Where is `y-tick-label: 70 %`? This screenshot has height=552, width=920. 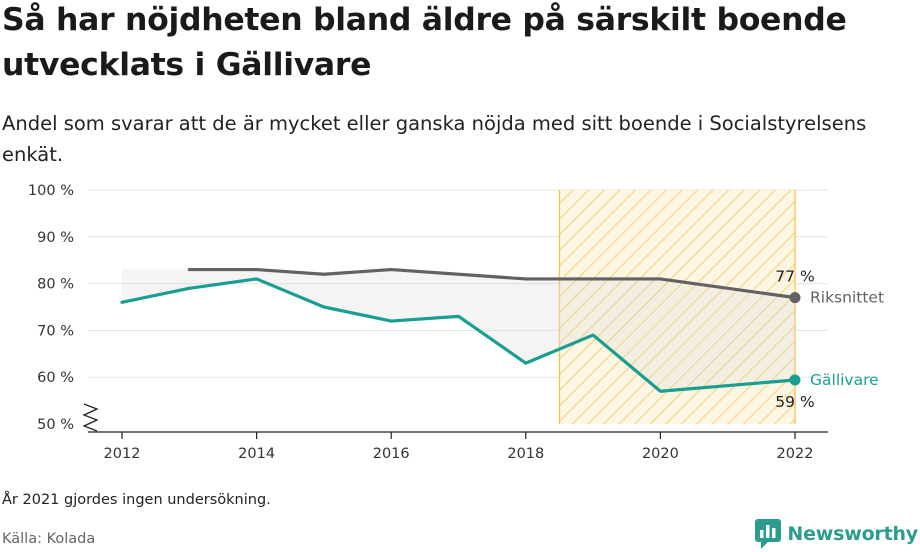
y-tick-label: 70 % is located at coordinates (55, 331).